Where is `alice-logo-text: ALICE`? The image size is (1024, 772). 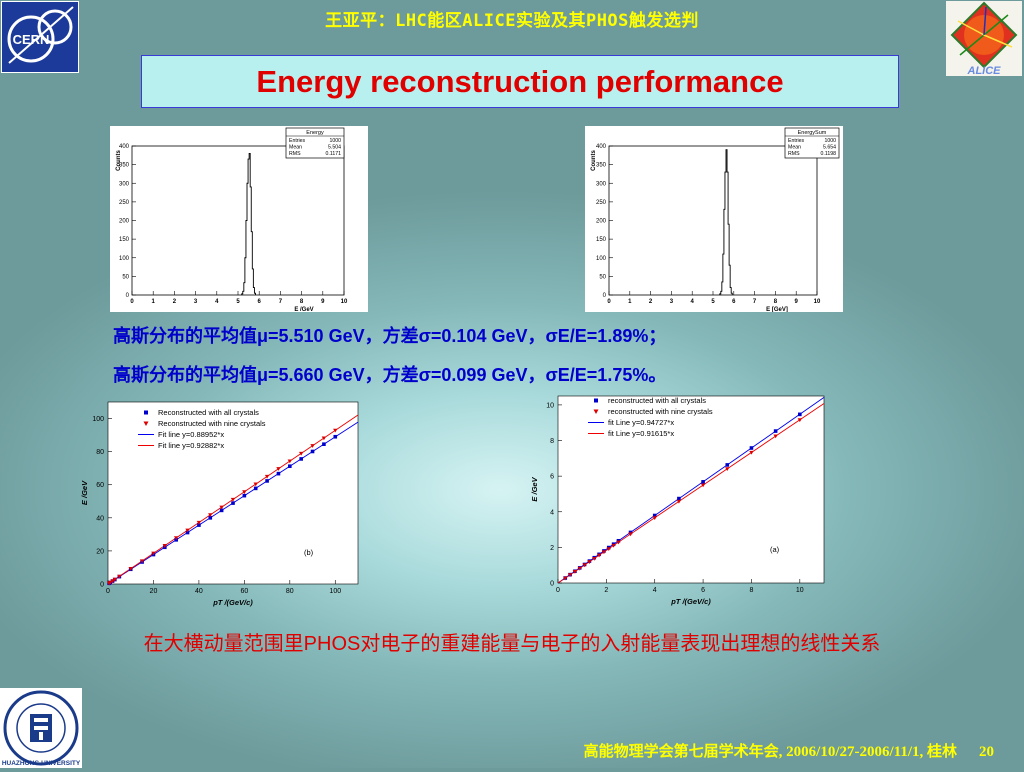
alice-logo-text: ALICE is located at coordinates (984, 70).